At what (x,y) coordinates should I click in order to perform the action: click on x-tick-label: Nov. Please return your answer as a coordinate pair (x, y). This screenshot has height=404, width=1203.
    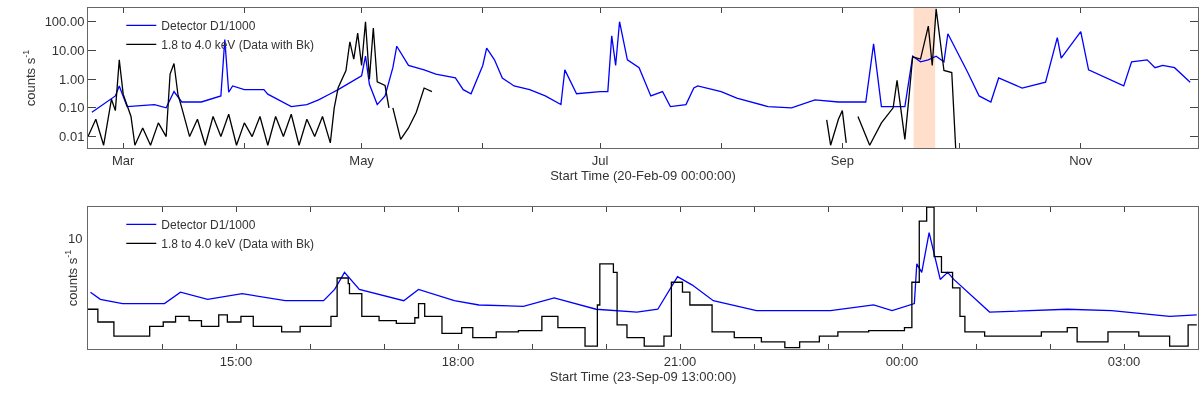
    Looking at the image, I should click on (1081, 160).